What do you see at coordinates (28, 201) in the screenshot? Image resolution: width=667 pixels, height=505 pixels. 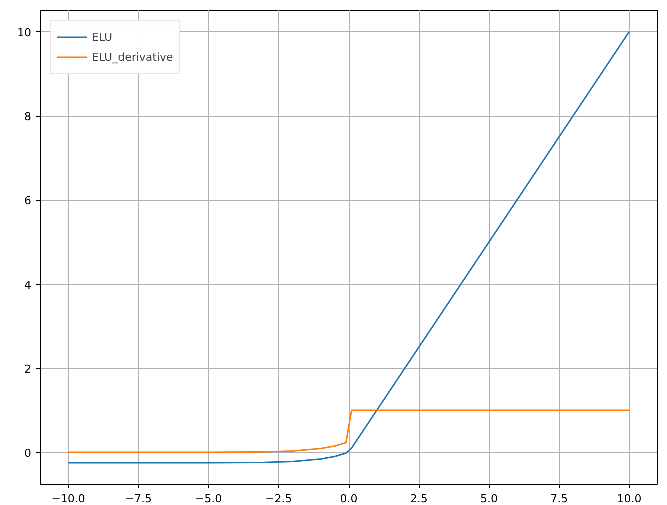 I see `y-tick-label: 6` at bounding box center [28, 201].